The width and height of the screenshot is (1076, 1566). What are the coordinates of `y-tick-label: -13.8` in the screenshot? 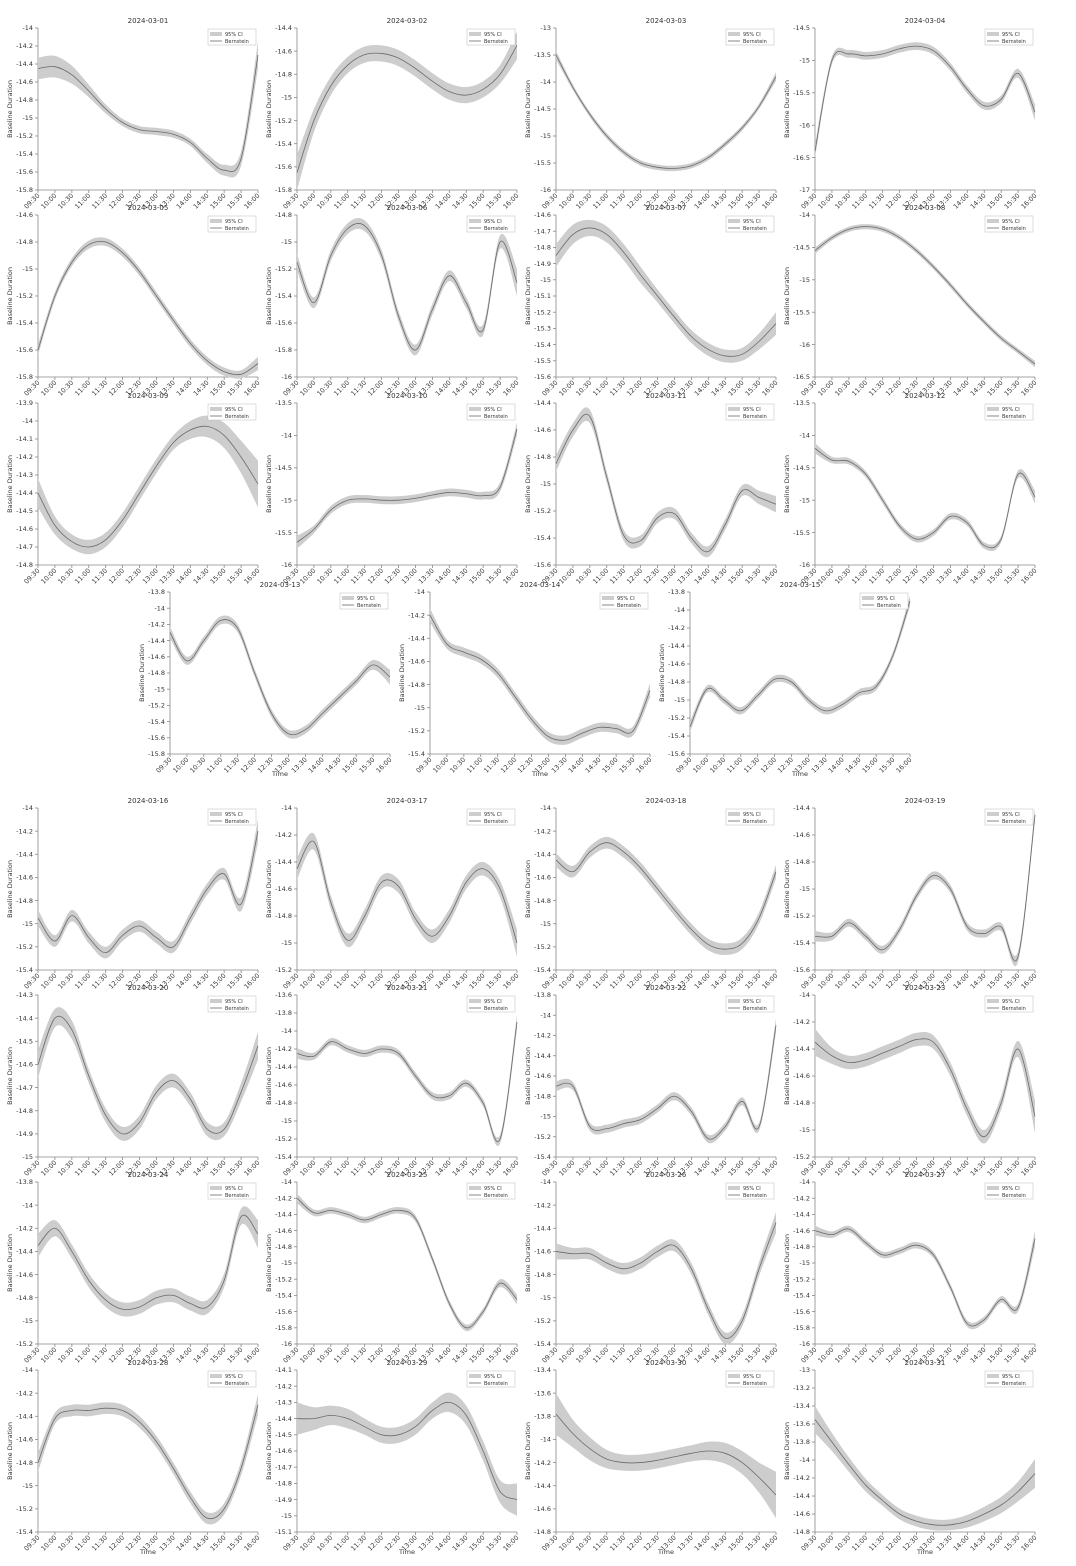 It's located at (801, 1442).